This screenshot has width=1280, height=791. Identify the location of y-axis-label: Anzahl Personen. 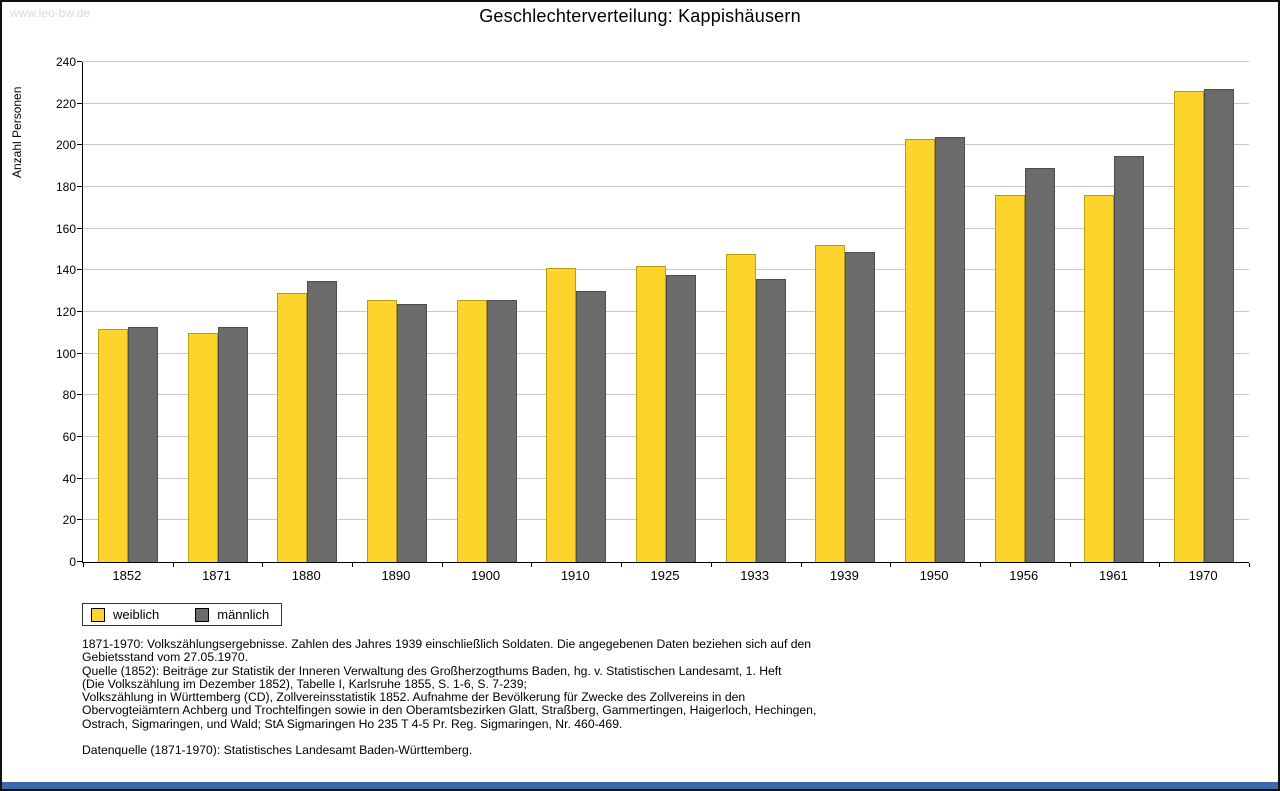
(17, 132).